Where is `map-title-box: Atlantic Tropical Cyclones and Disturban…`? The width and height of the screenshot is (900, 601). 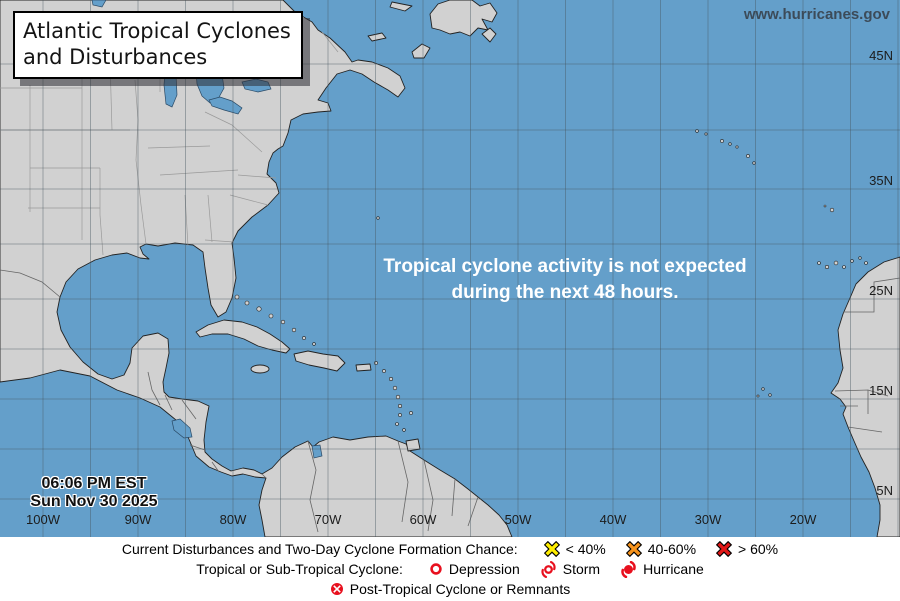 map-title-box: Atlantic Tropical Cyclones and Disturban… is located at coordinates (158, 45).